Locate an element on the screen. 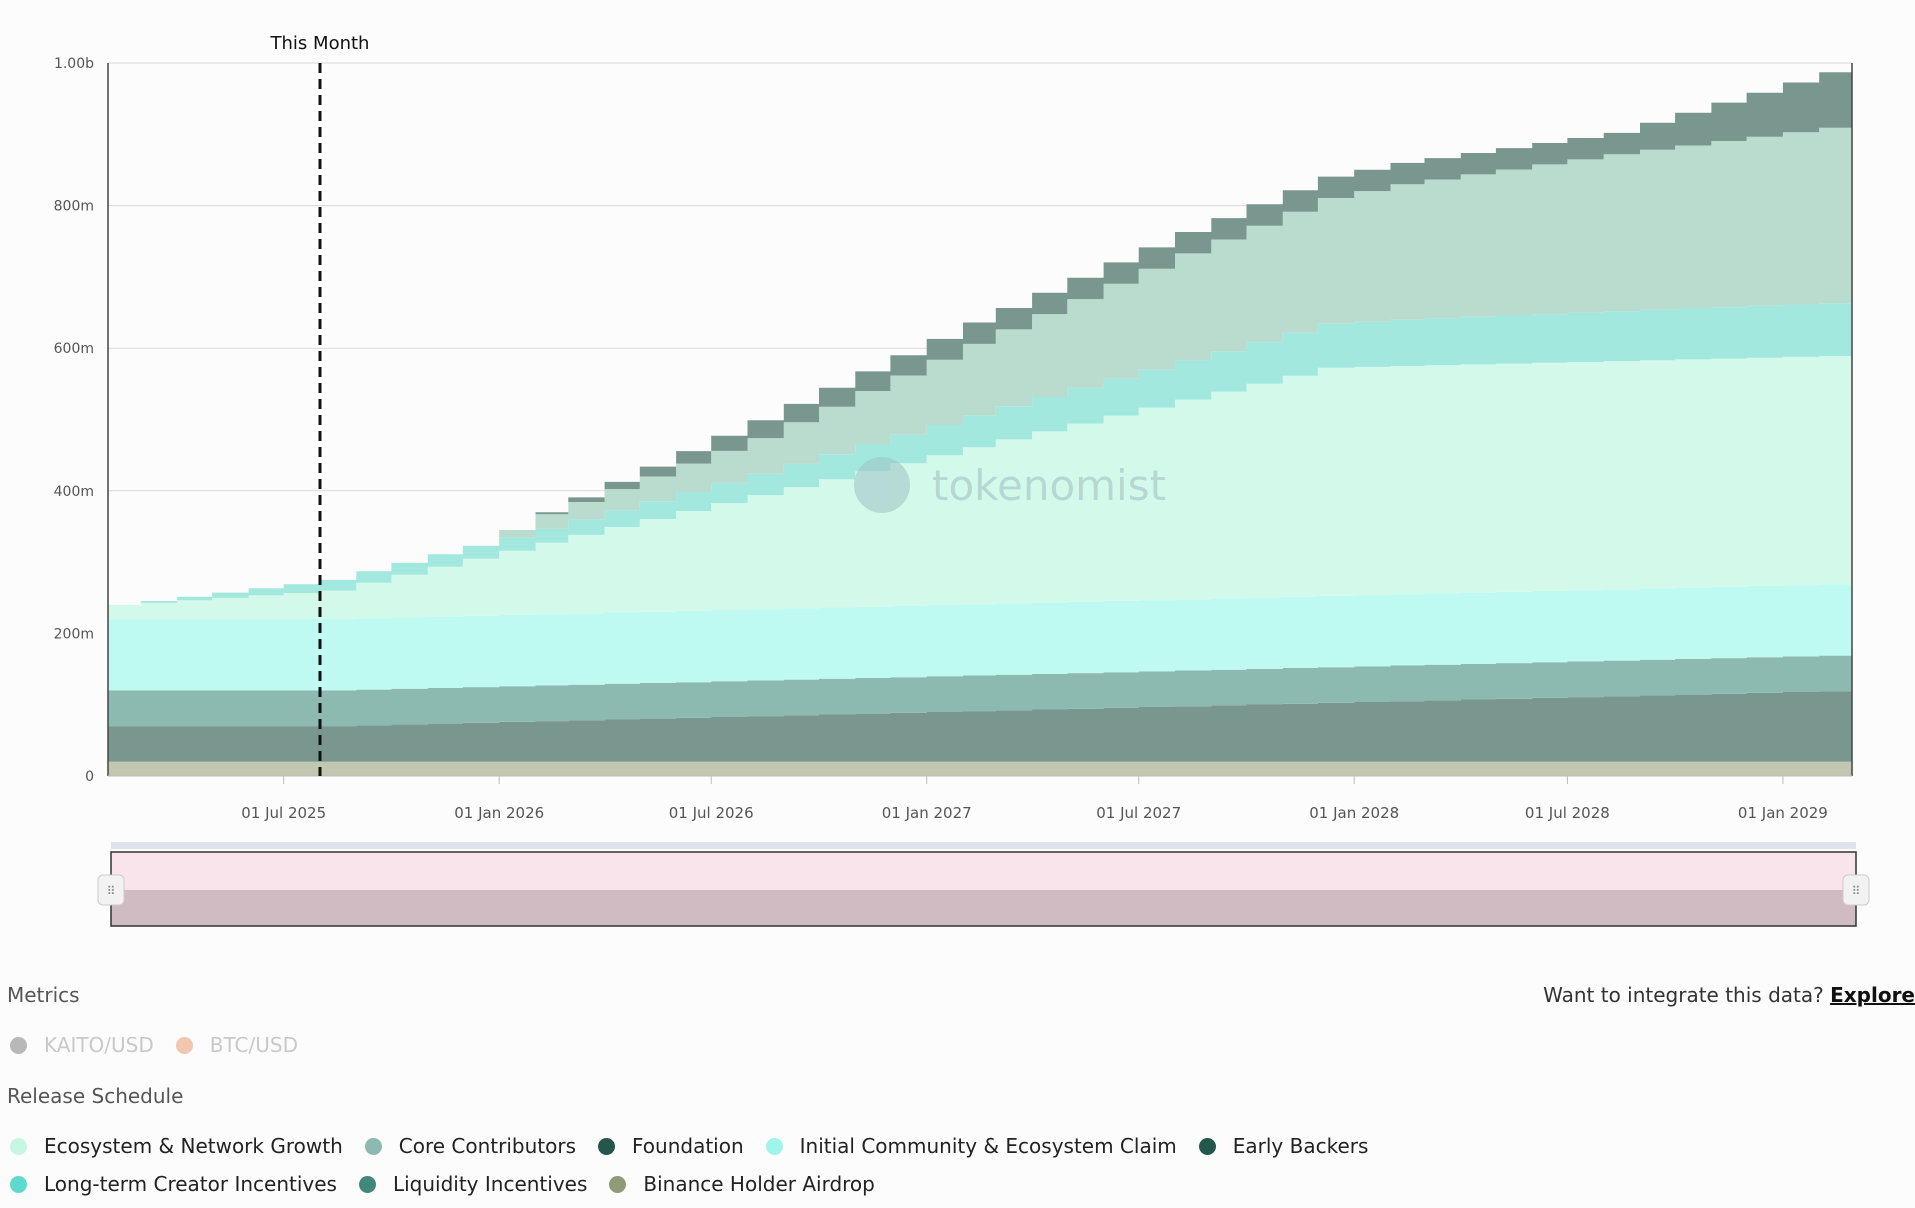 This screenshot has width=1915, height=1208. x-tick-label: 01 Jan 2029 is located at coordinates (1783, 813).